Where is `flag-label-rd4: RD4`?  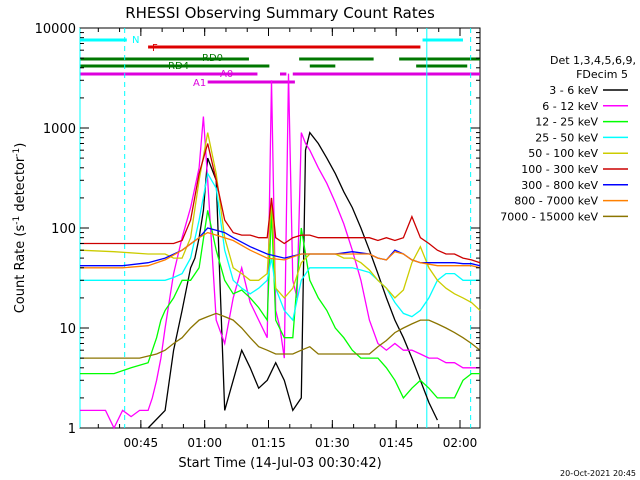 flag-label-rd4: RD4 is located at coordinates (178, 66).